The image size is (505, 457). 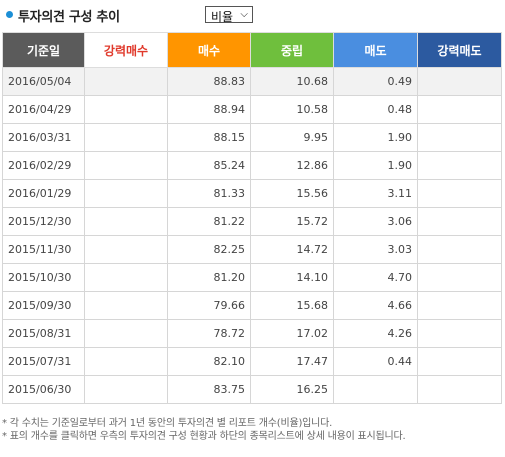 I want to click on date-cell: 2015/07/31, so click(x=43, y=361).